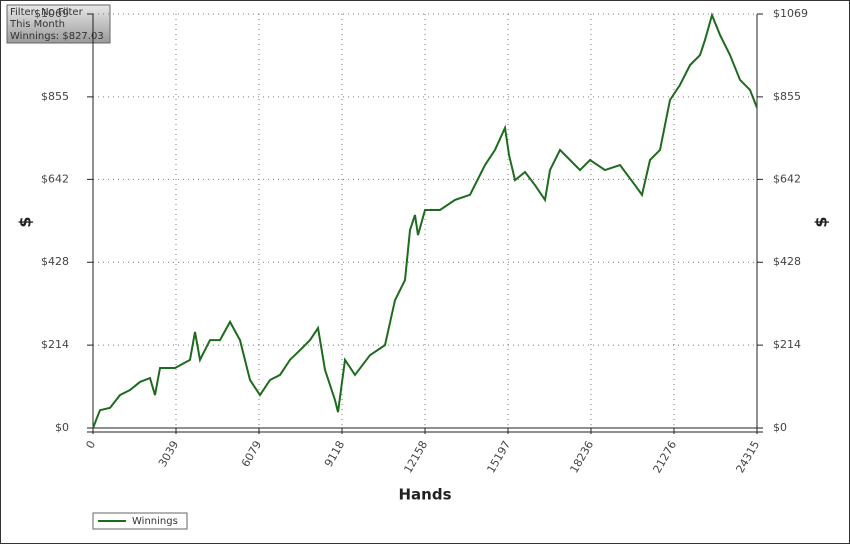 This screenshot has width=850, height=544. What do you see at coordinates (787, 178) in the screenshot?
I see `y2-tick-label: $642` at bounding box center [787, 178].